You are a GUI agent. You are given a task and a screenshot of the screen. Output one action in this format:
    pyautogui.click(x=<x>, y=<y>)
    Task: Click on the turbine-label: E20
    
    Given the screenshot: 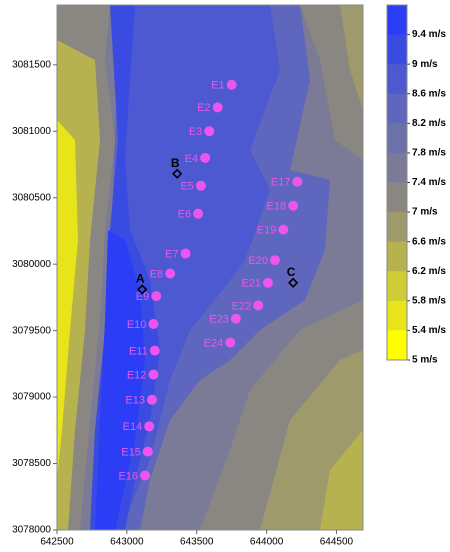 What is the action you would take?
    pyautogui.click(x=258, y=261)
    